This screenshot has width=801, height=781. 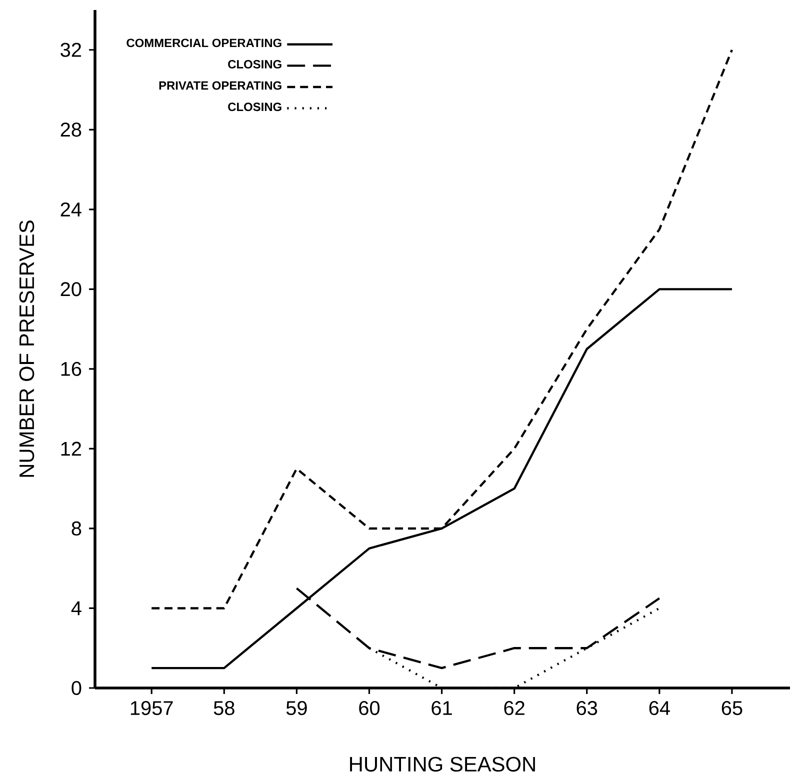 I want to click on x-tick-label: 1957, so click(x=151, y=708).